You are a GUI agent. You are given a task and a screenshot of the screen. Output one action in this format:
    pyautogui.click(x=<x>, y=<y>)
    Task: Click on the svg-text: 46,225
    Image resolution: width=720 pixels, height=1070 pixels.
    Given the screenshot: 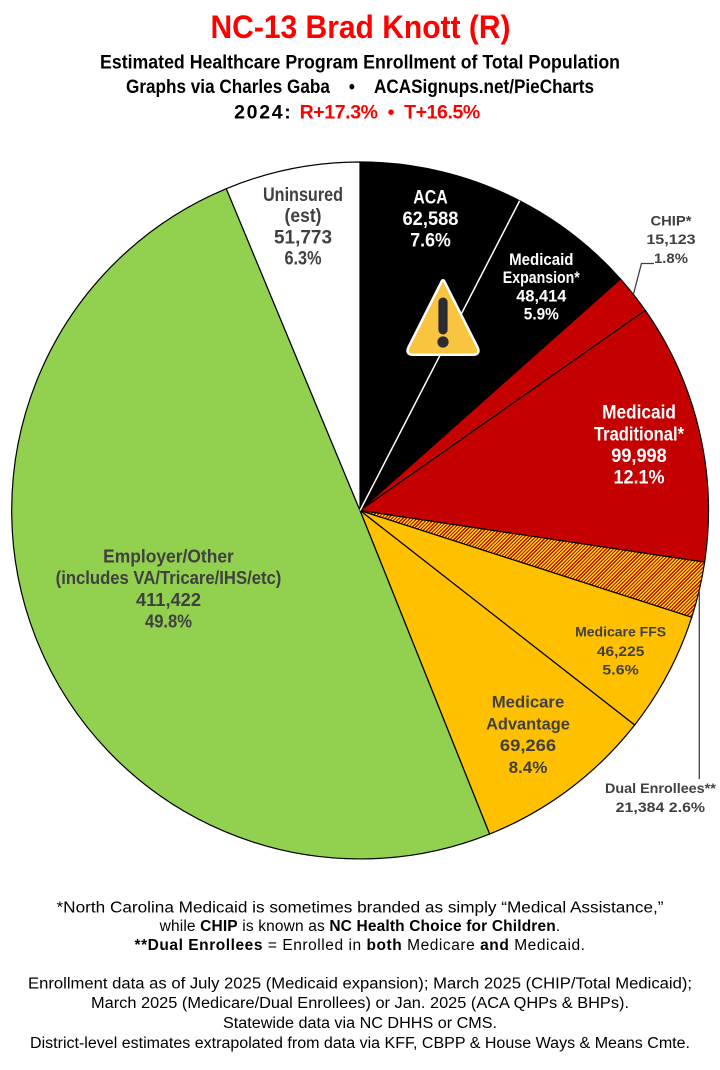 What is the action you would take?
    pyautogui.click(x=621, y=651)
    